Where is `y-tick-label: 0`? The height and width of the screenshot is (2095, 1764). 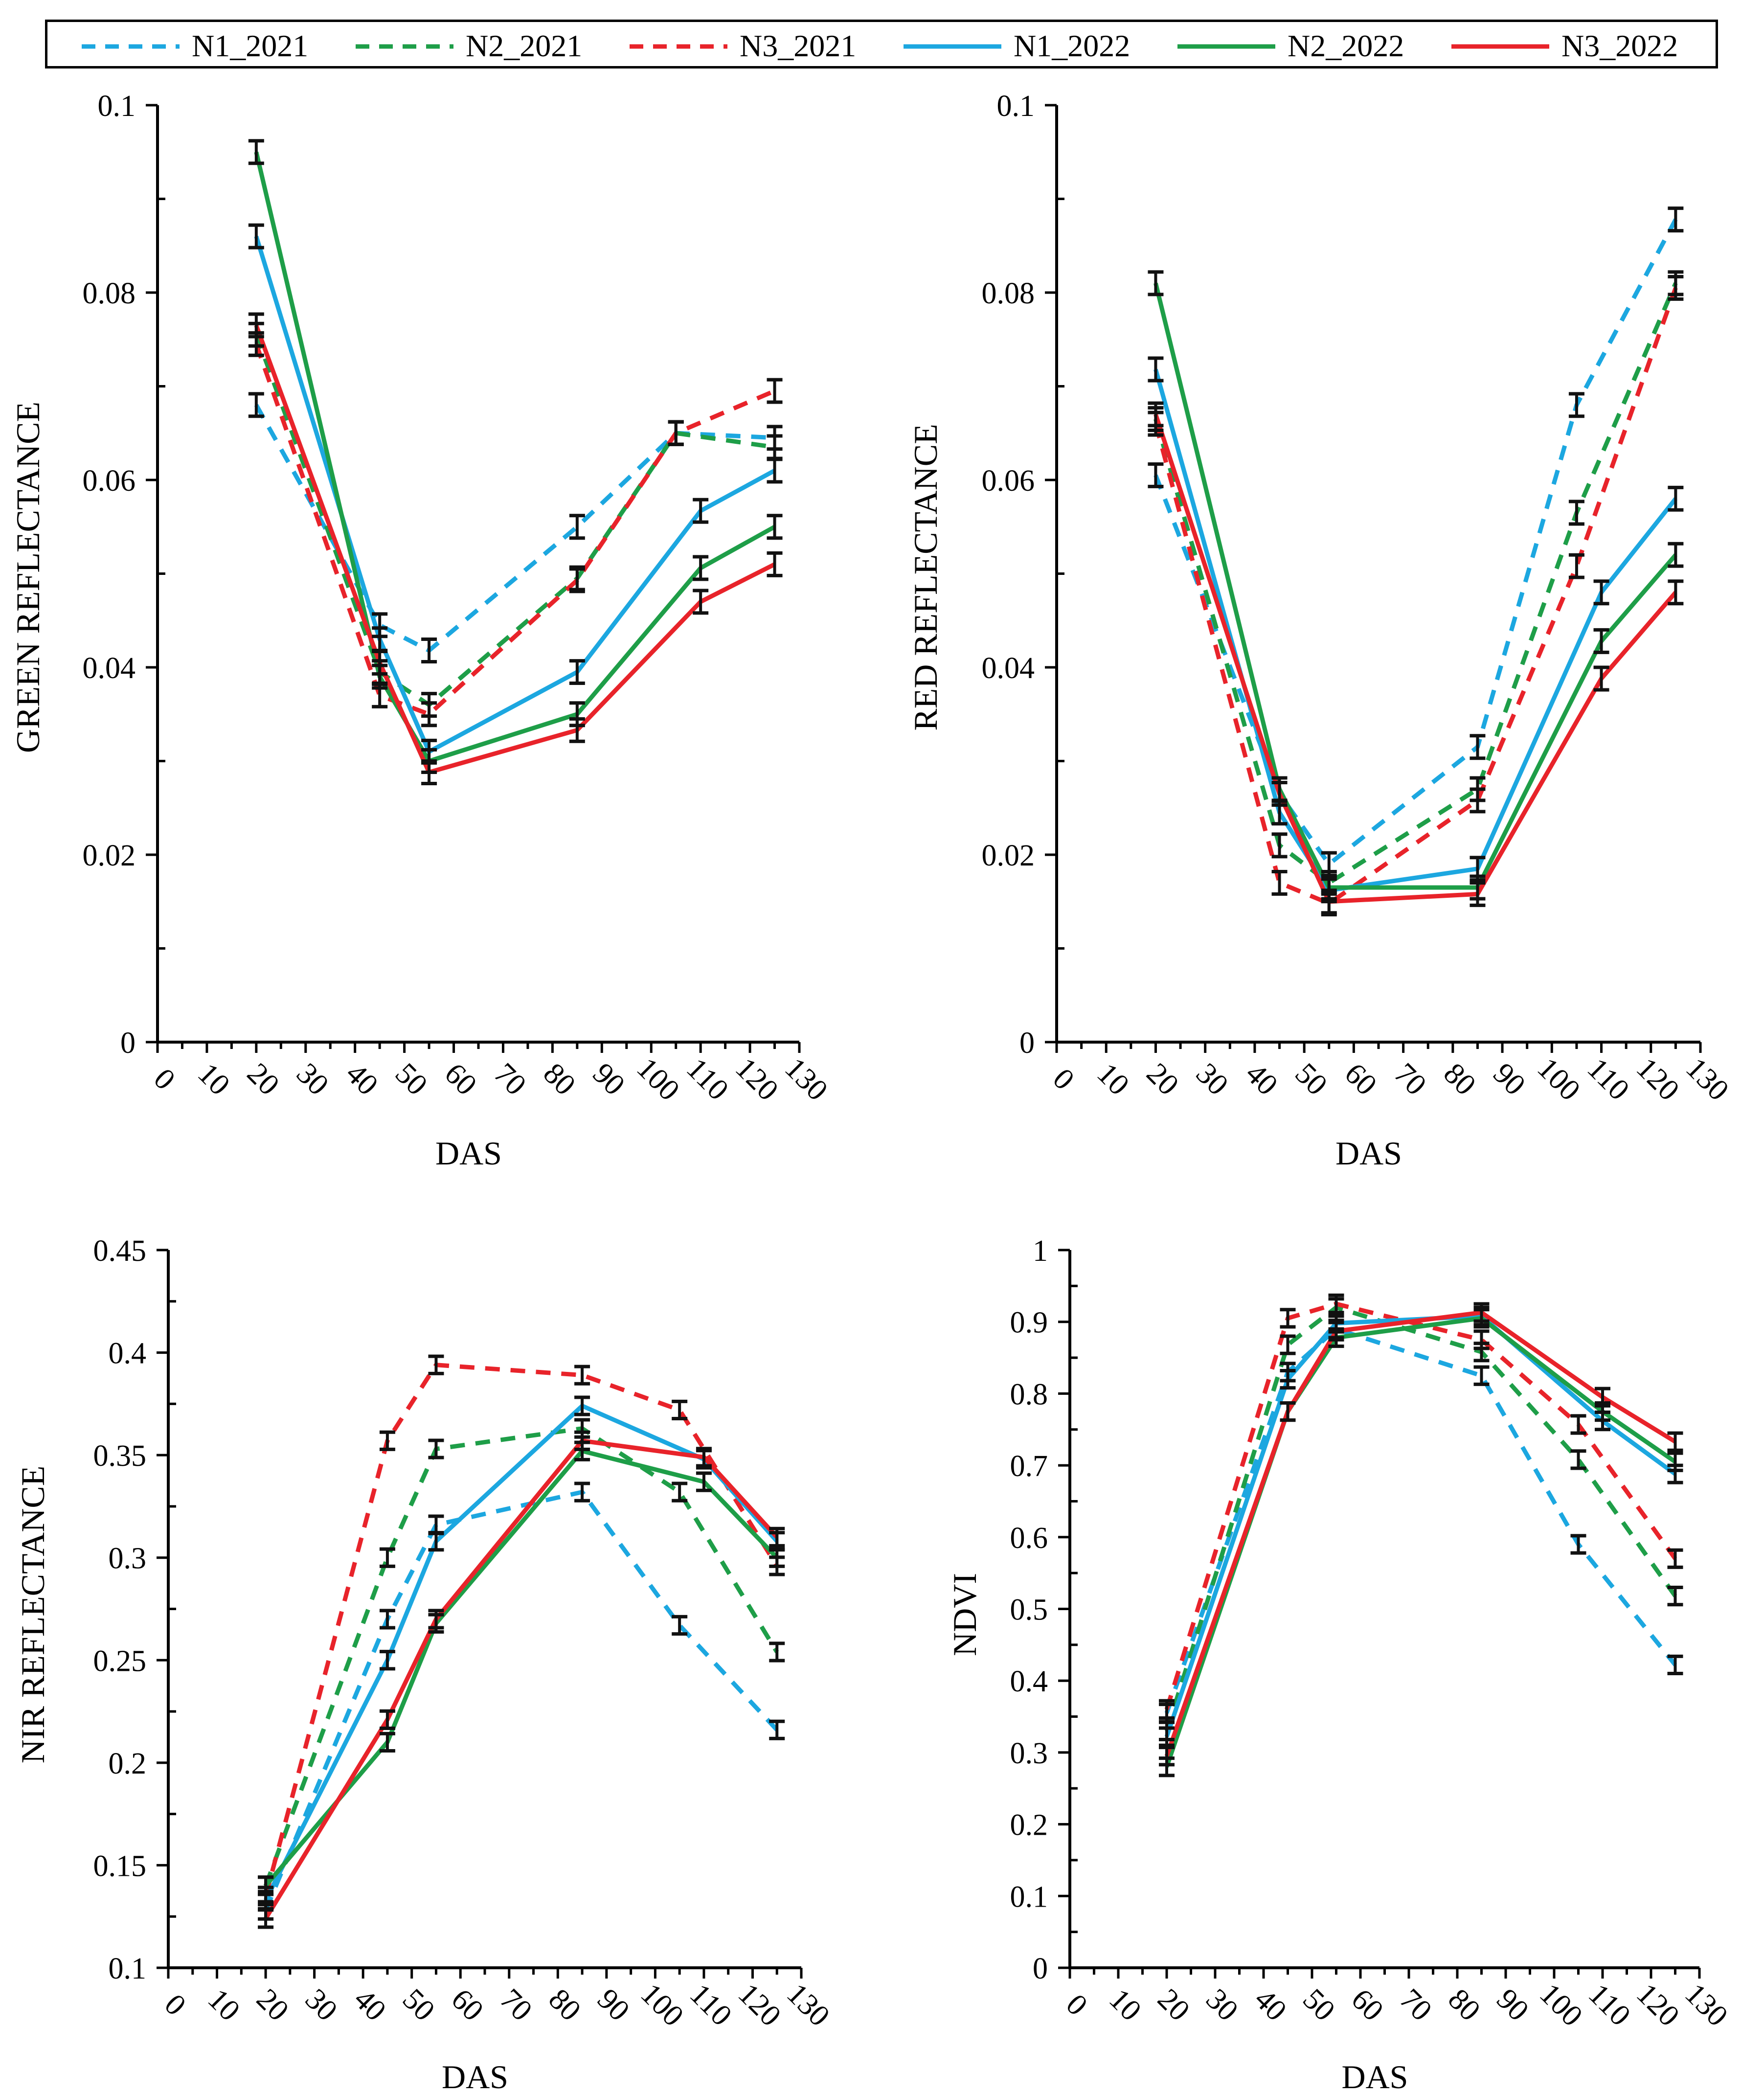 y-tick-label: 0 is located at coordinates (1027, 1043).